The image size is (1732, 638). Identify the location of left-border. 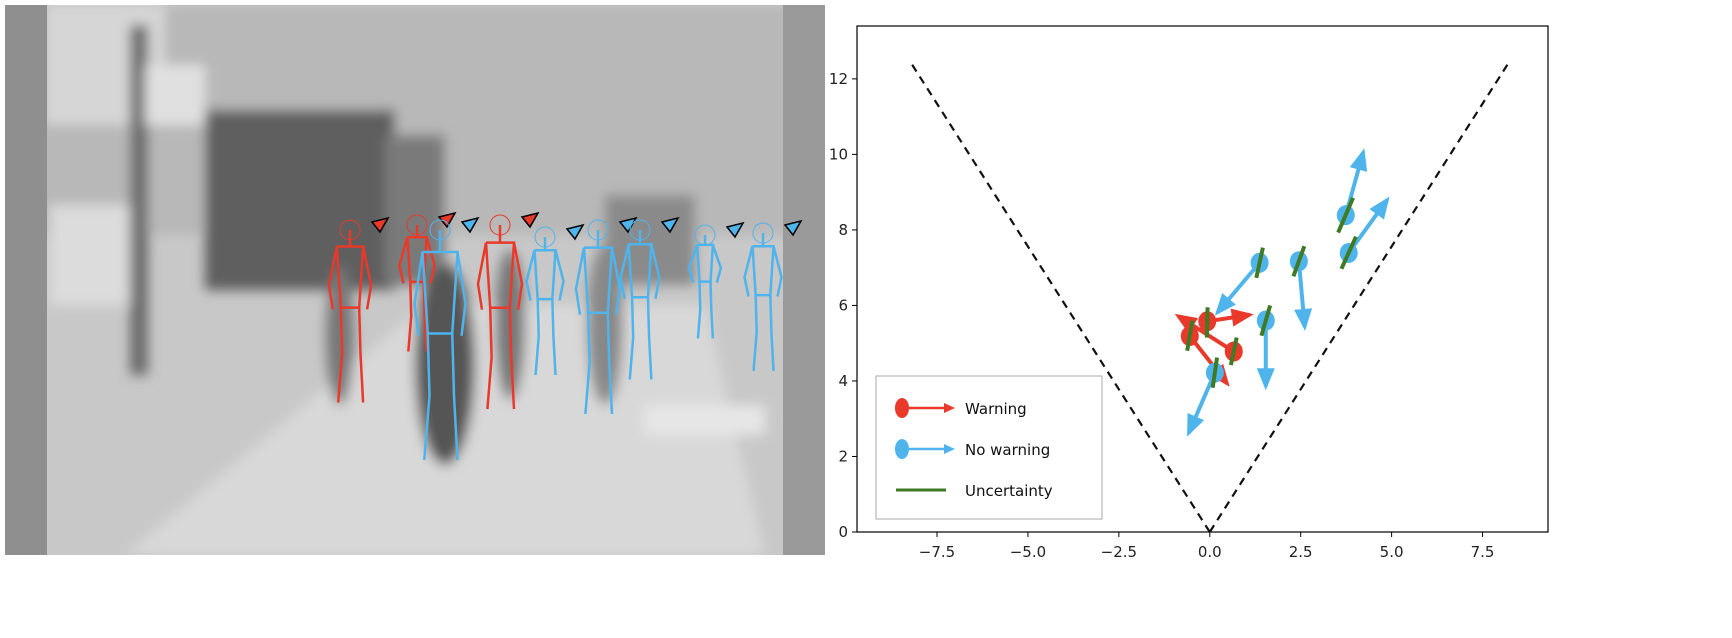
(26, 280).